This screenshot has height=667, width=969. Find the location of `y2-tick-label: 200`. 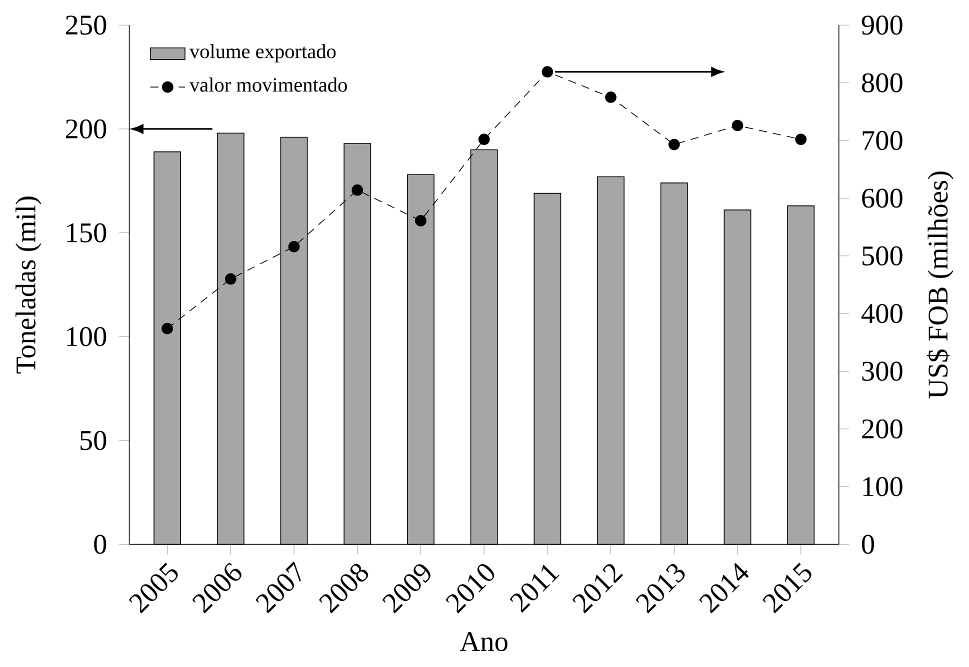

y2-tick-label: 200 is located at coordinates (882, 429).